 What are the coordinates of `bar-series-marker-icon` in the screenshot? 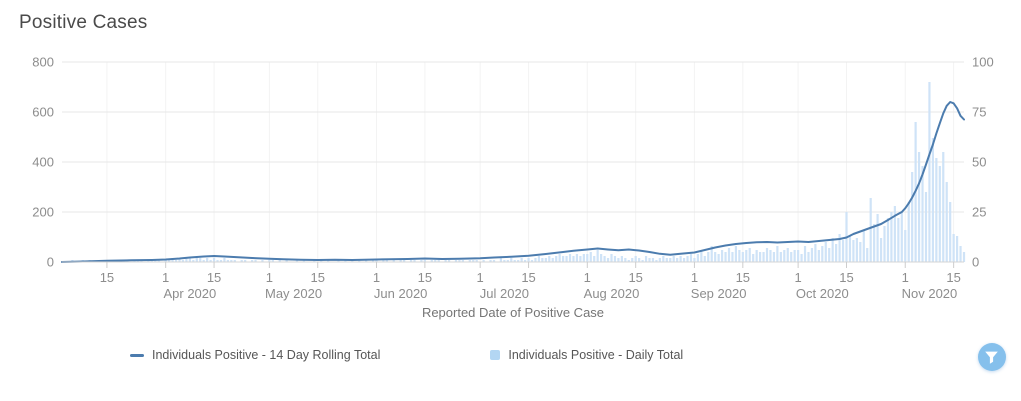 It's located at (495, 355).